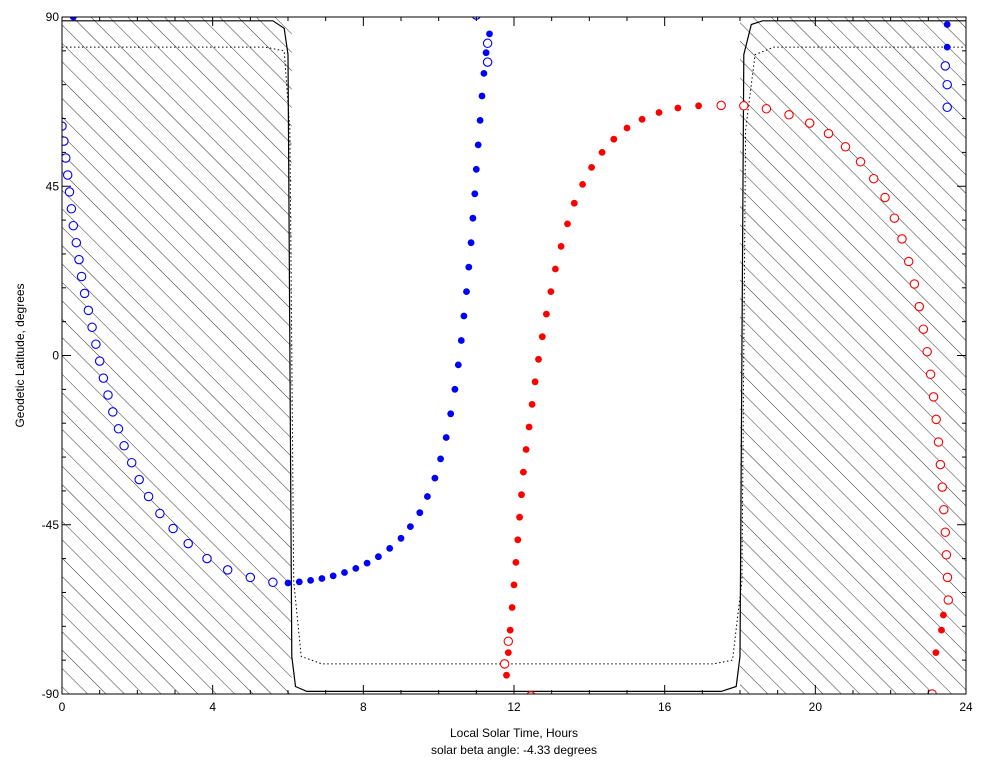  Describe the element at coordinates (20, 355) in the screenshot. I see `y-axis-title: Geodetic Latitude, degrees` at that location.